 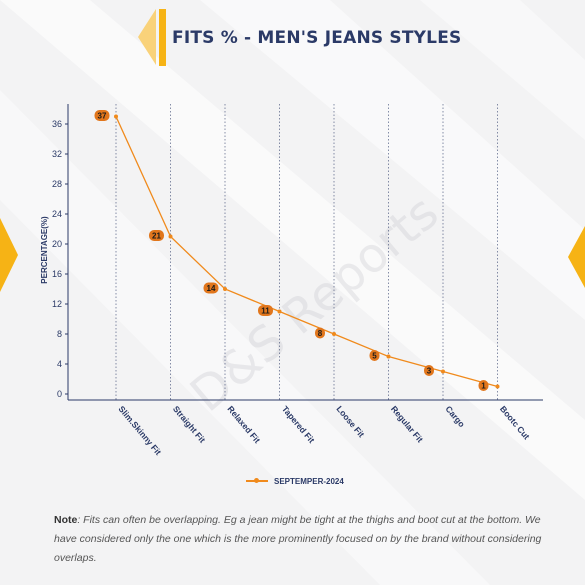 What do you see at coordinates (59, 364) in the screenshot?
I see `y-tick-label: 4` at bounding box center [59, 364].